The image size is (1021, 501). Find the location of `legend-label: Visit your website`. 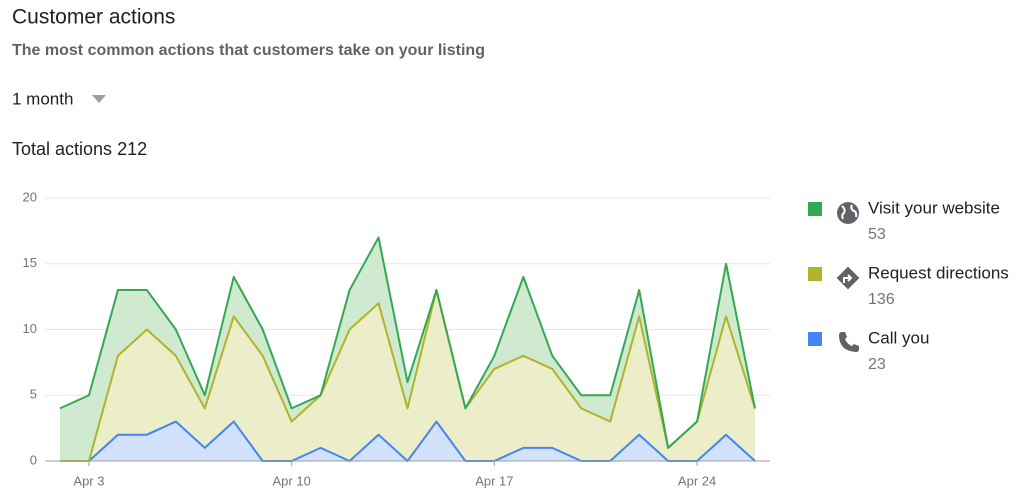

legend-label: Visit your website is located at coordinates (934, 207).